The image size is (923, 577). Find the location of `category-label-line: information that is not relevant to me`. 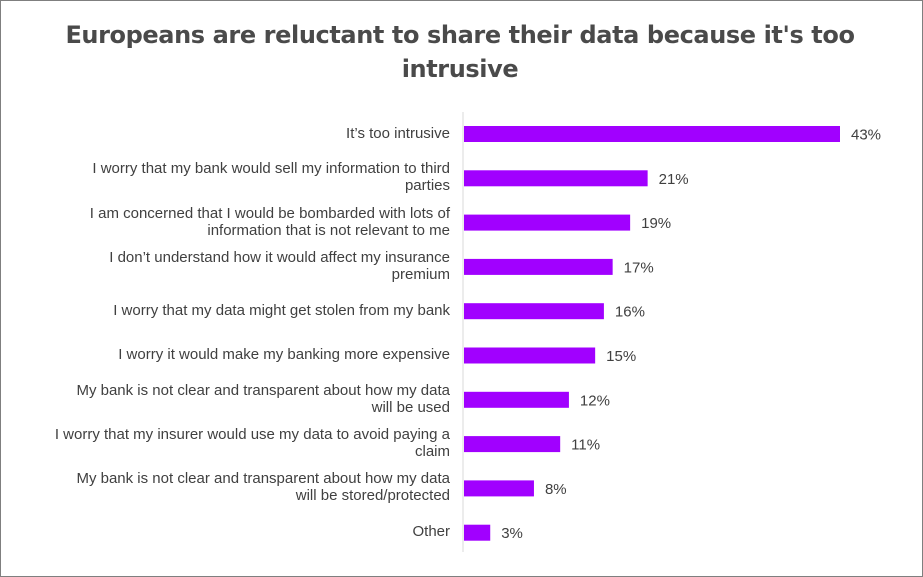

category-label-line: information that is not relevant to me is located at coordinates (328, 230).